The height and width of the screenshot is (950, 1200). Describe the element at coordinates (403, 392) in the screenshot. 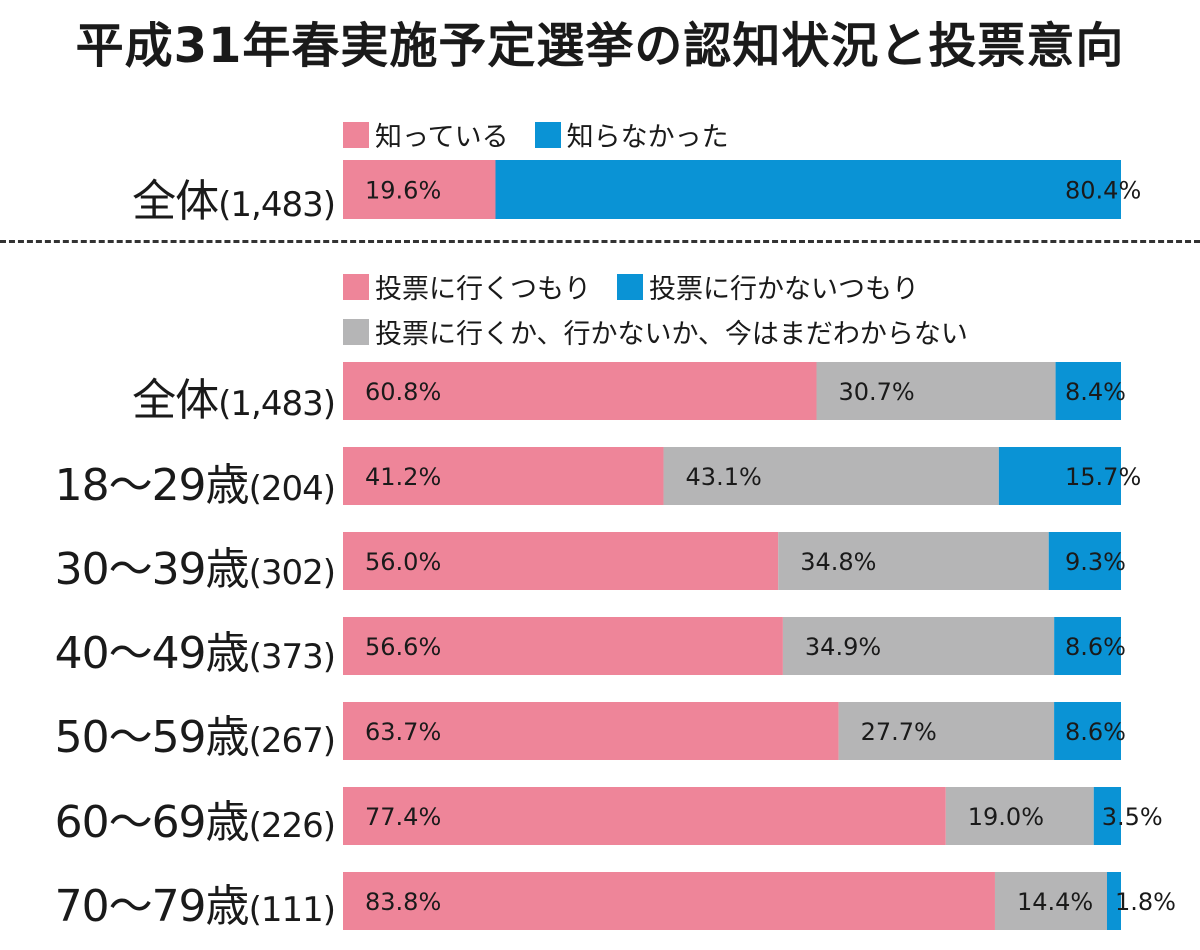

I see `bar-value-label: 60.8%` at that location.